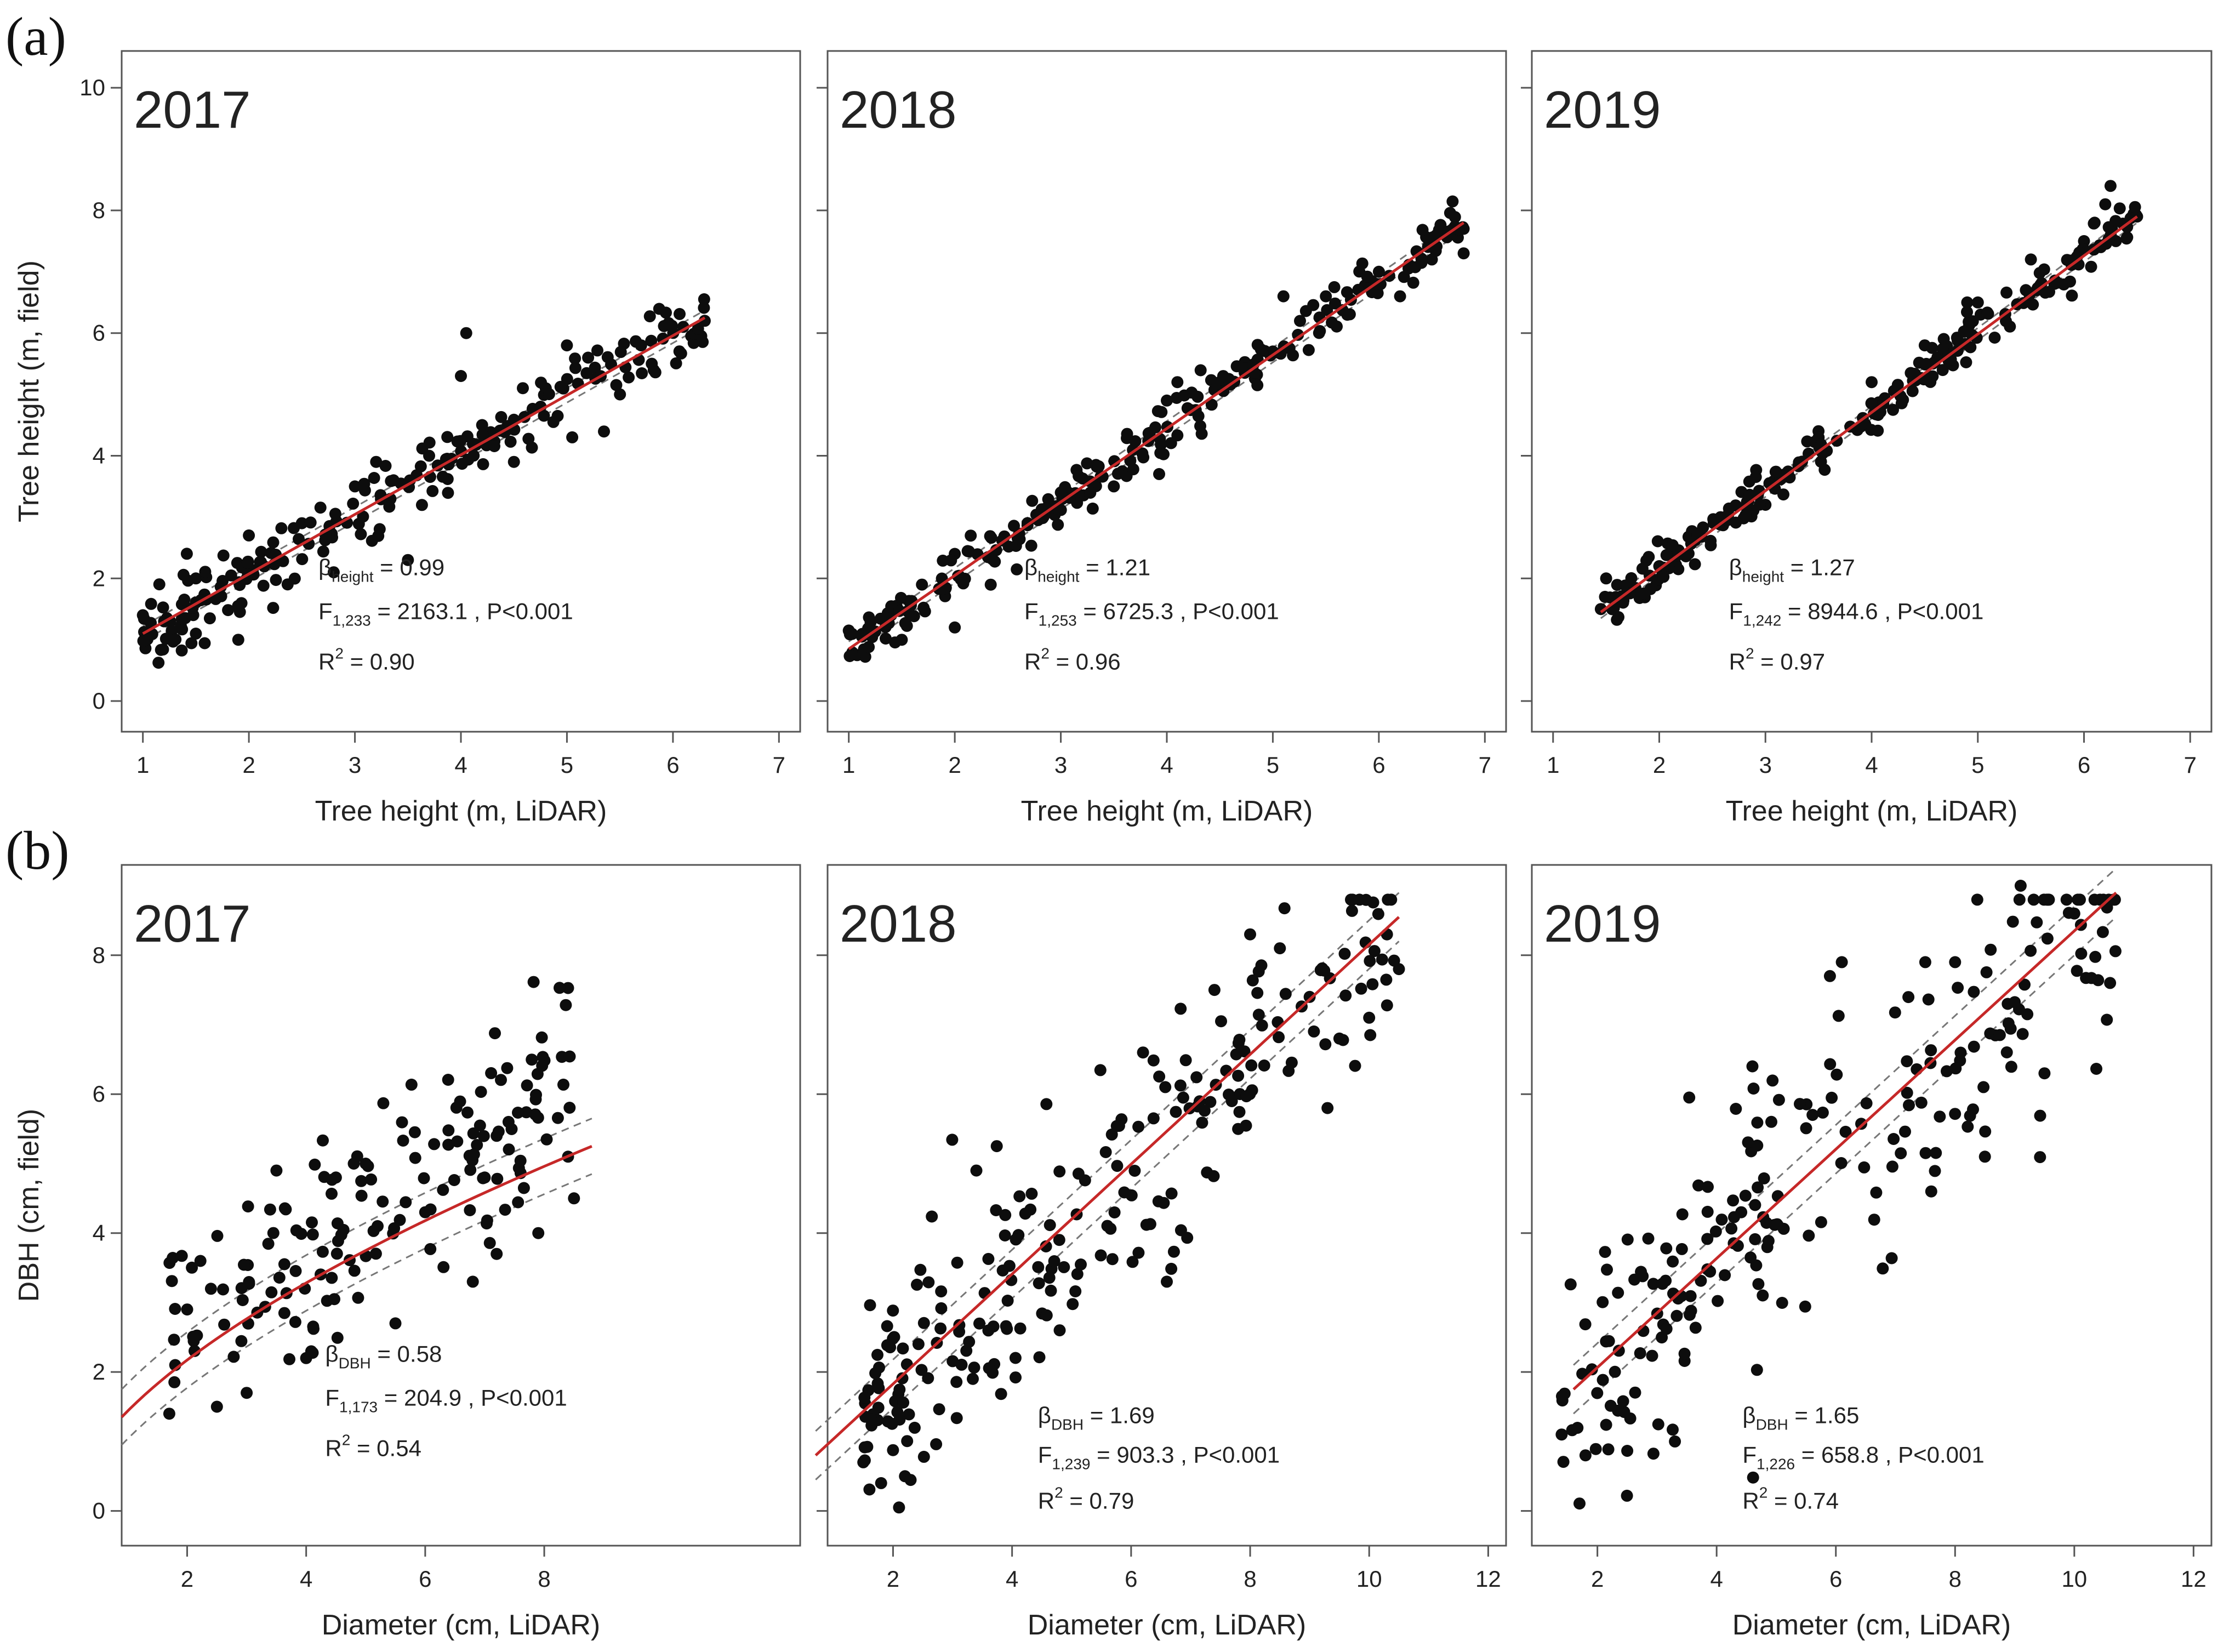 The height and width of the screenshot is (1652, 2218). I want to click on x-tick-label: 2, so click(1597, 1579).